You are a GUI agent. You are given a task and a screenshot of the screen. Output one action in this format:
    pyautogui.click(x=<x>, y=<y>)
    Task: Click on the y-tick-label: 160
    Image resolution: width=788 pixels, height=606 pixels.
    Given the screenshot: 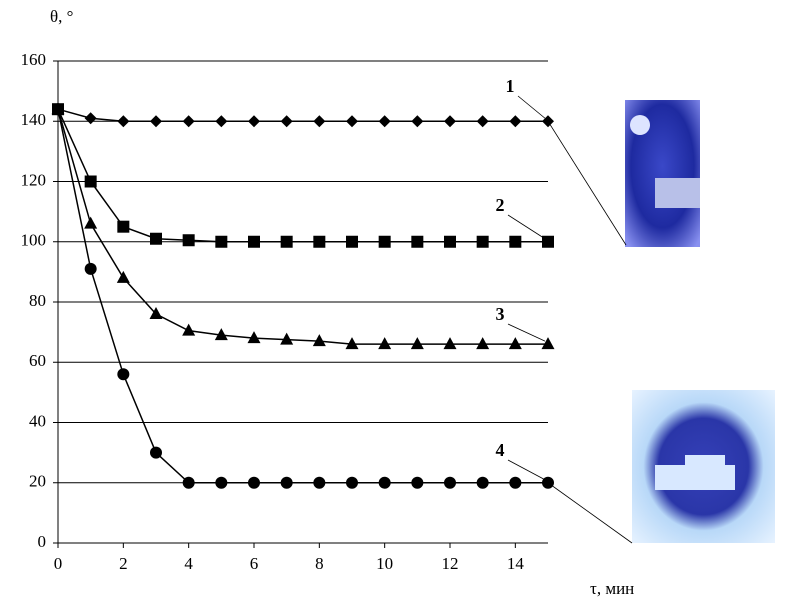 What is the action you would take?
    pyautogui.click(x=34, y=59)
    